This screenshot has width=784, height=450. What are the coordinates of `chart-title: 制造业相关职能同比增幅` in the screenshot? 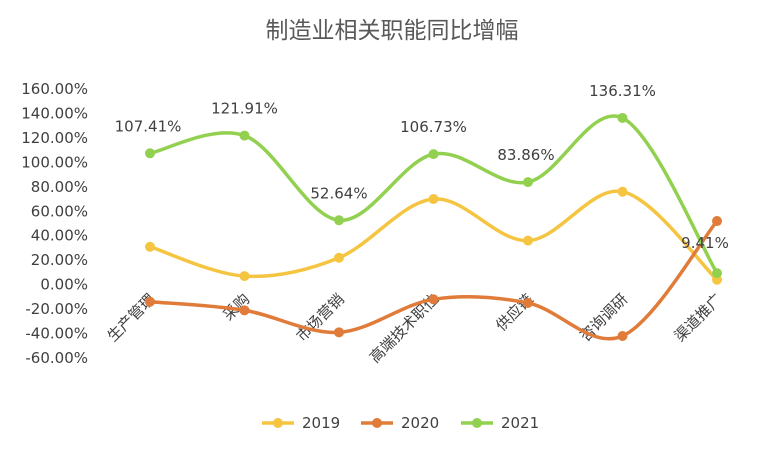 It's located at (392, 31).